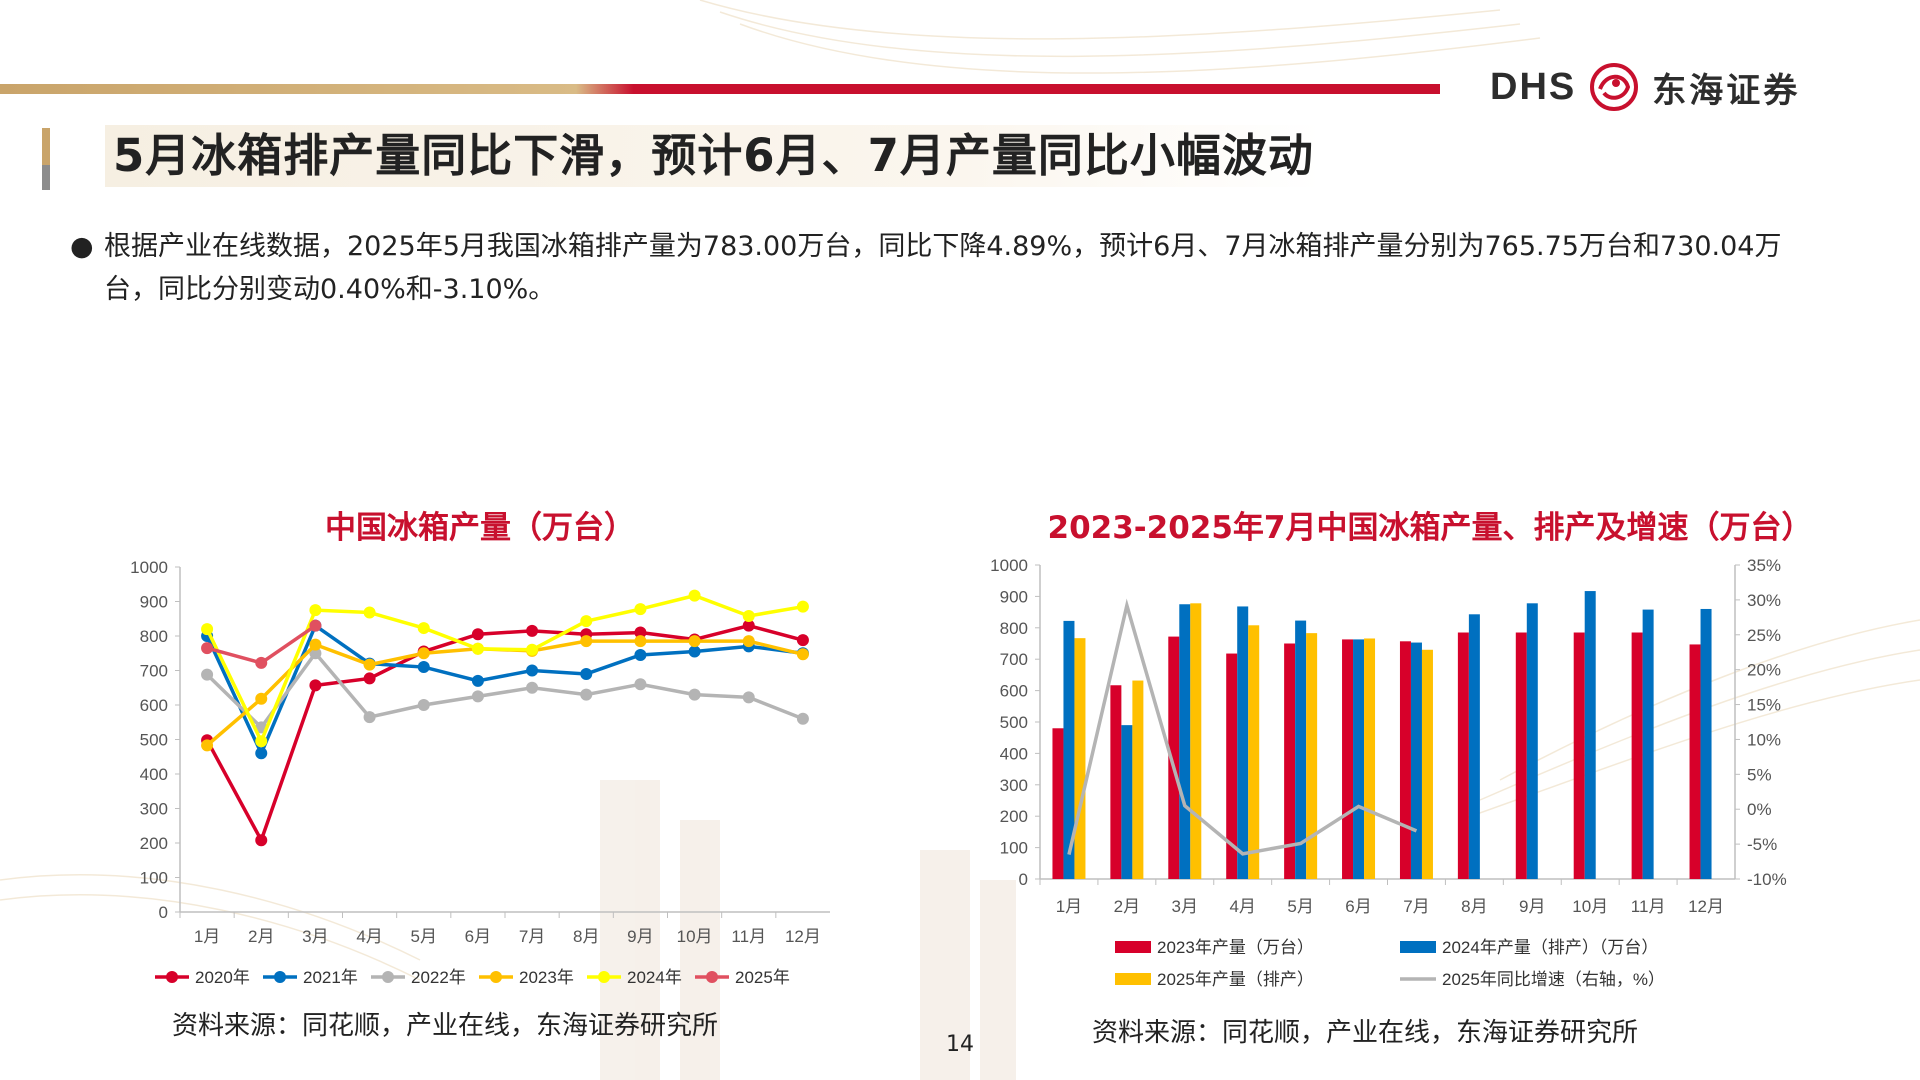  Describe the element at coordinates (1762, 844) in the screenshot. I see `y2-tick-label: -5%` at that location.